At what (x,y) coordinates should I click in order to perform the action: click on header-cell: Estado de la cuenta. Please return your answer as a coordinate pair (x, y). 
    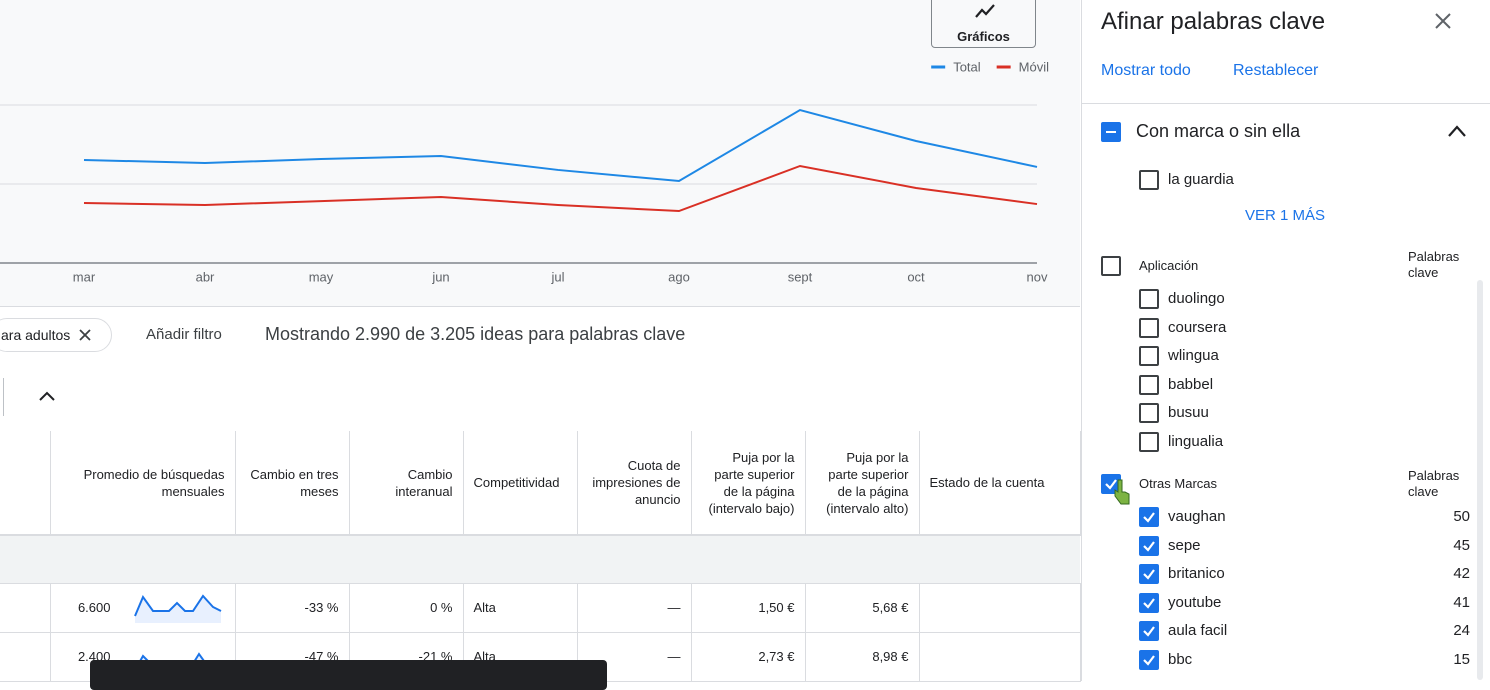
    Looking at the image, I should click on (1000, 483).